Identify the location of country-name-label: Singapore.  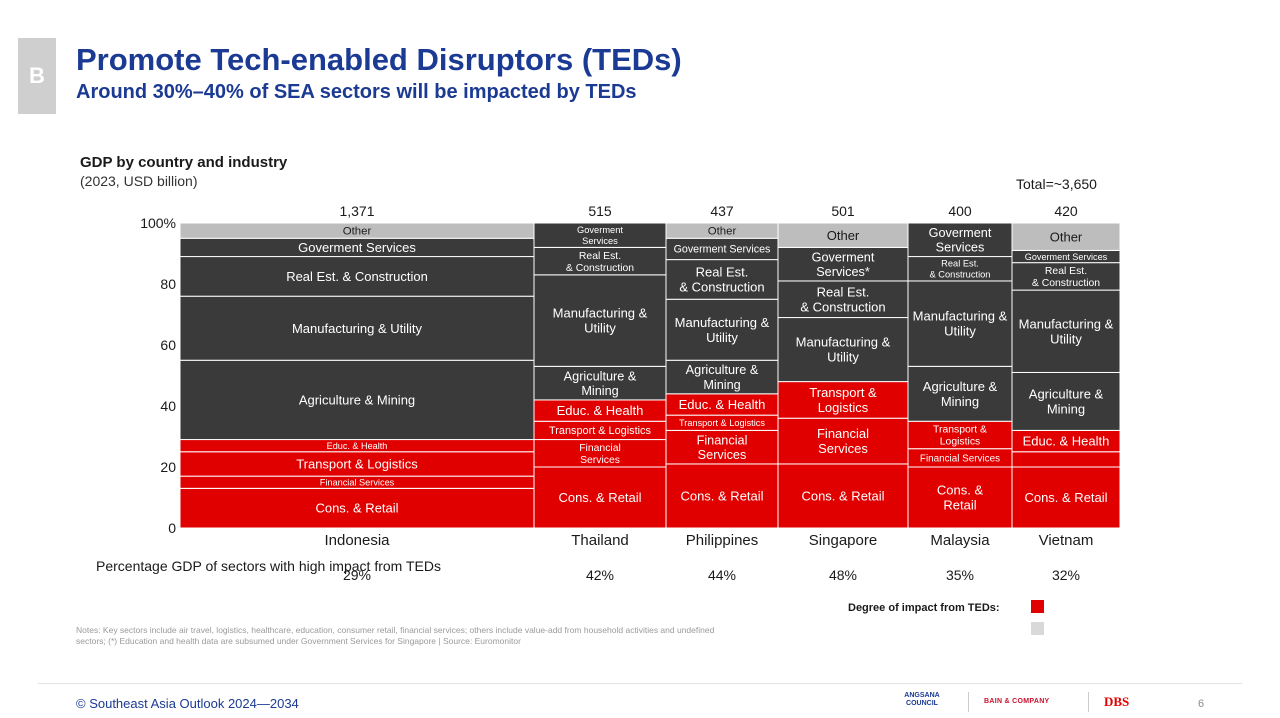
(843, 540).